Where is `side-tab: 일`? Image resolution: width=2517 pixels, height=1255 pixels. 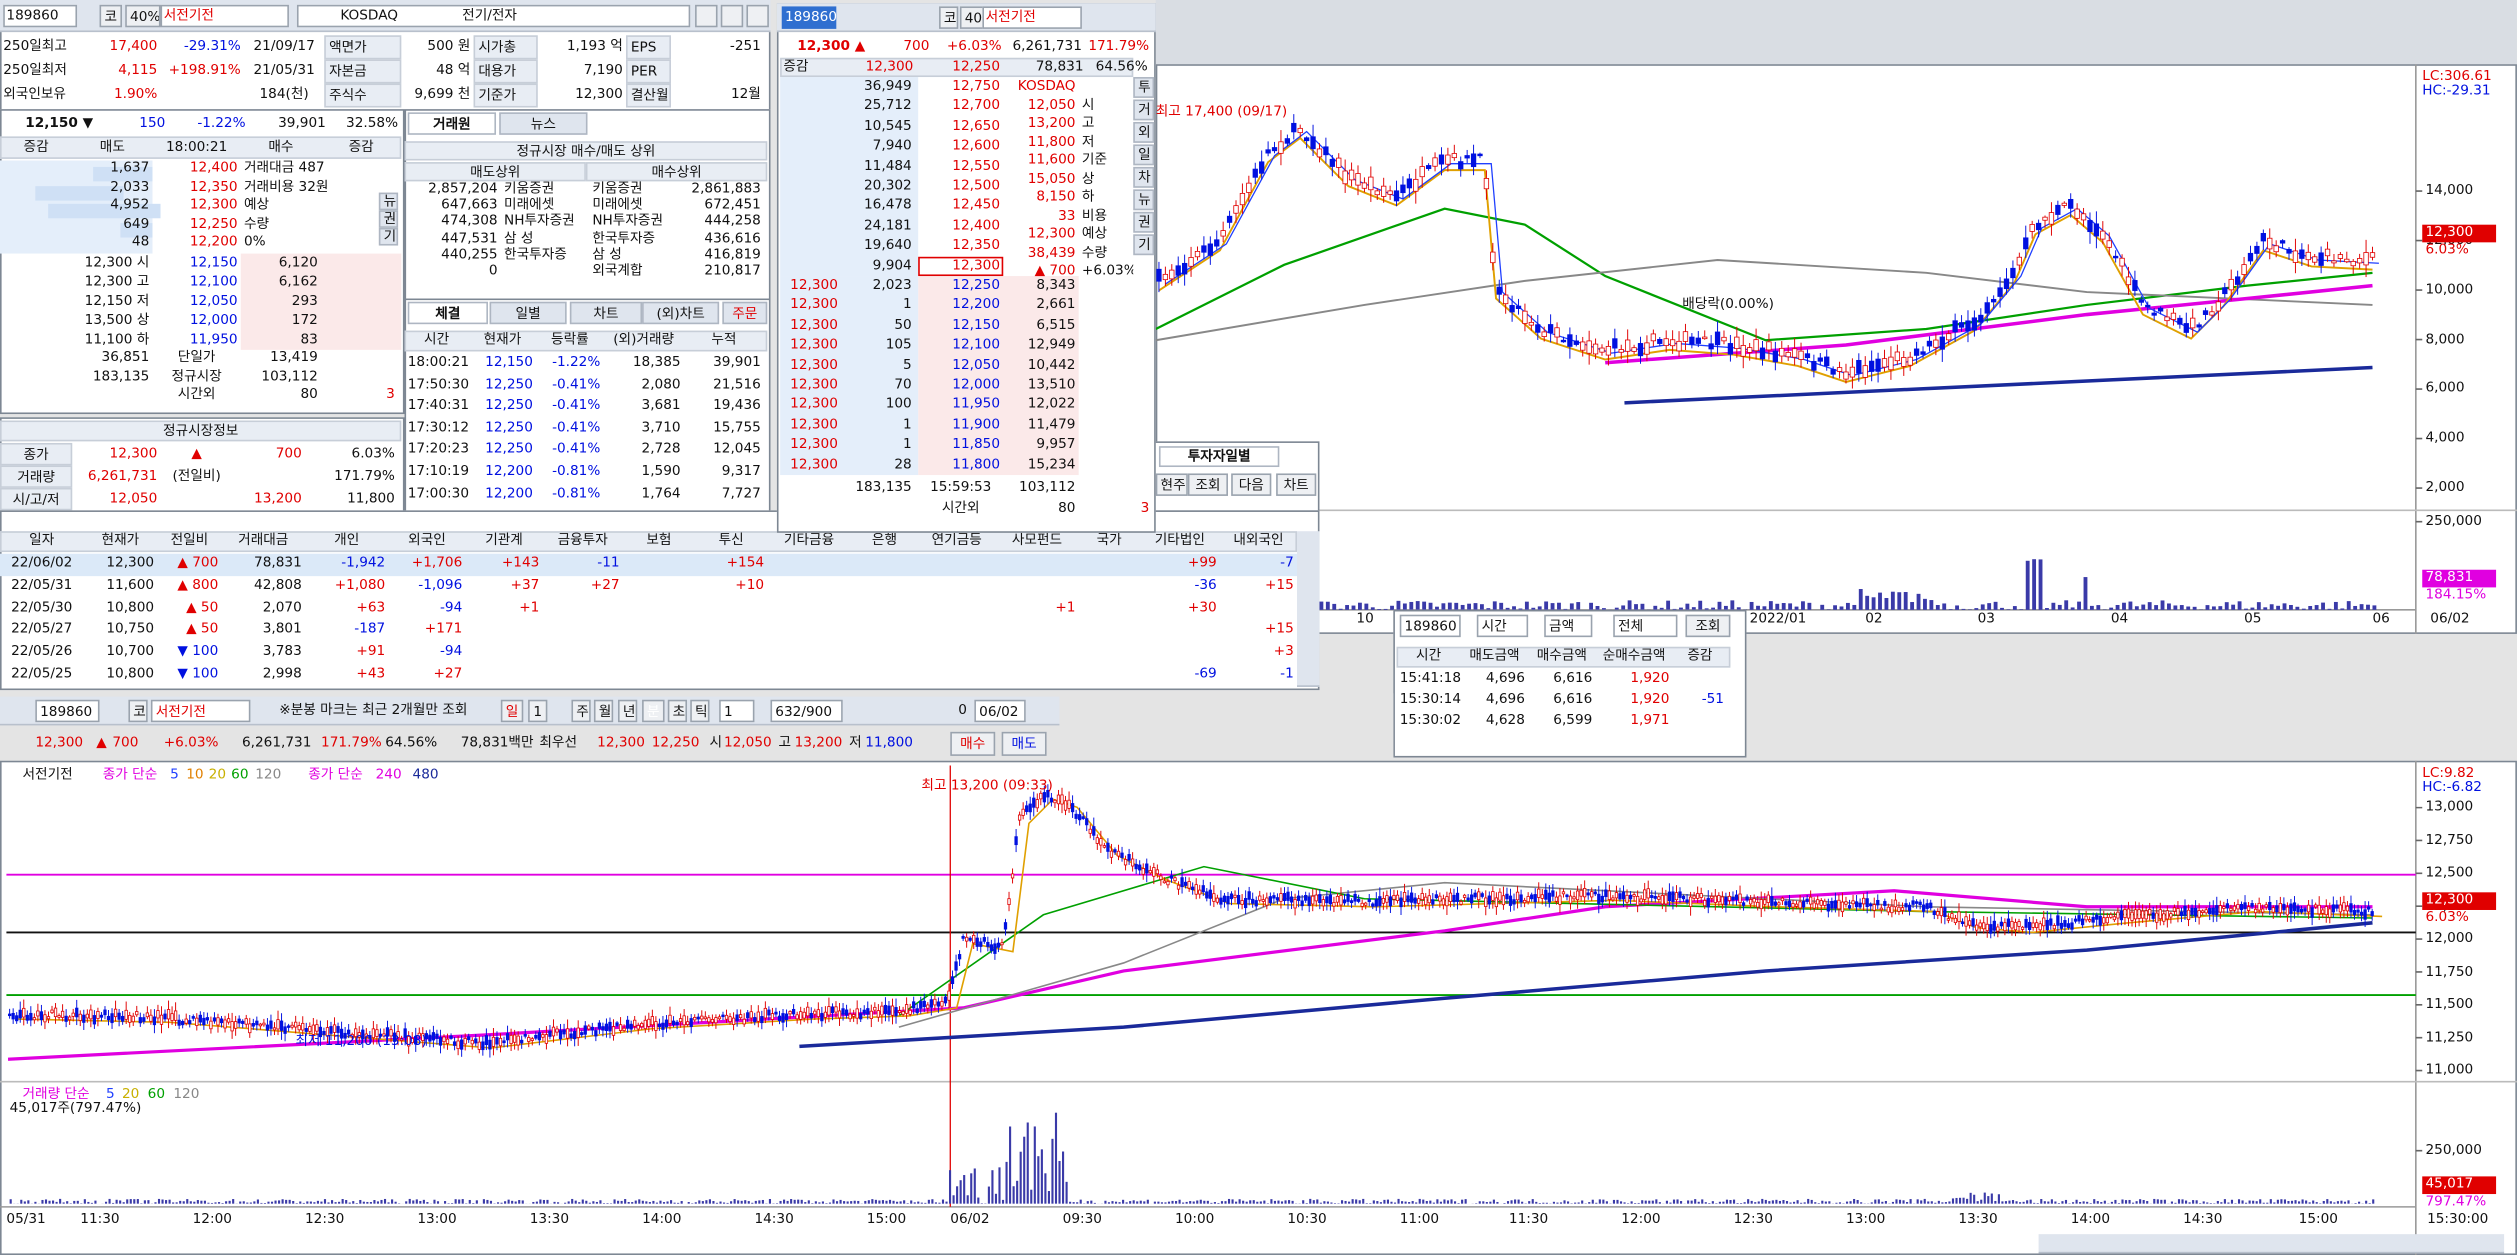 side-tab: 일 is located at coordinates (1144, 155).